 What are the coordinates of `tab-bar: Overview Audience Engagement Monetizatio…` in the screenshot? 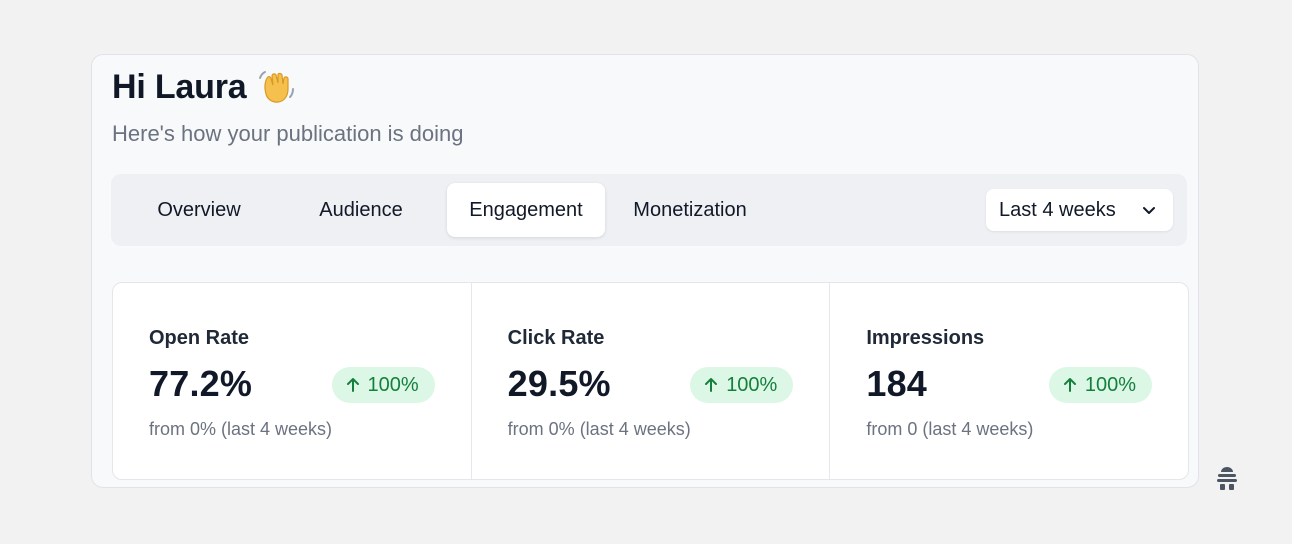 It's located at (649, 210).